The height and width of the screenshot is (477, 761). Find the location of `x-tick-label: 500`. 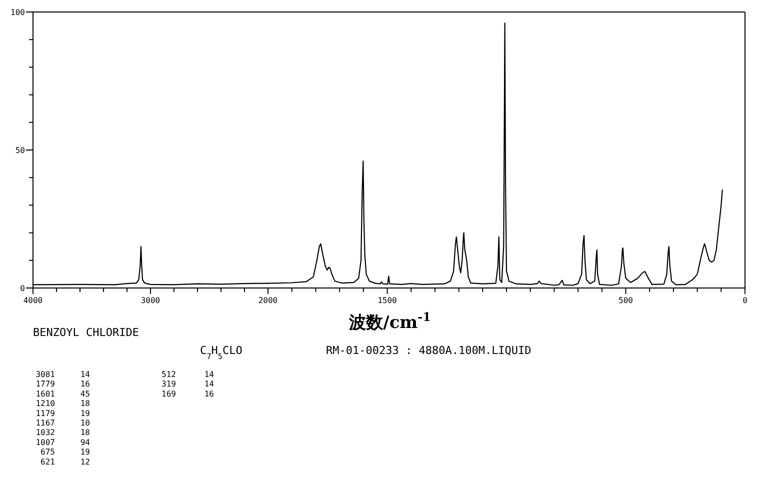

x-tick-label: 500 is located at coordinates (626, 300).